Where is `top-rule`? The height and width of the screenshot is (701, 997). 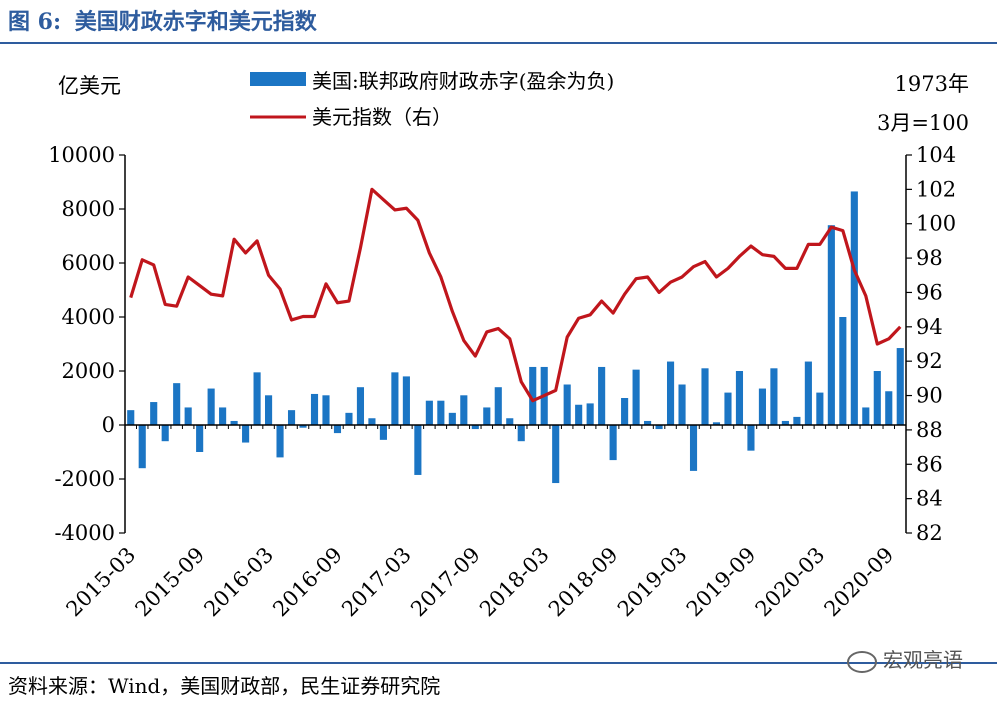 top-rule is located at coordinates (498, 43).